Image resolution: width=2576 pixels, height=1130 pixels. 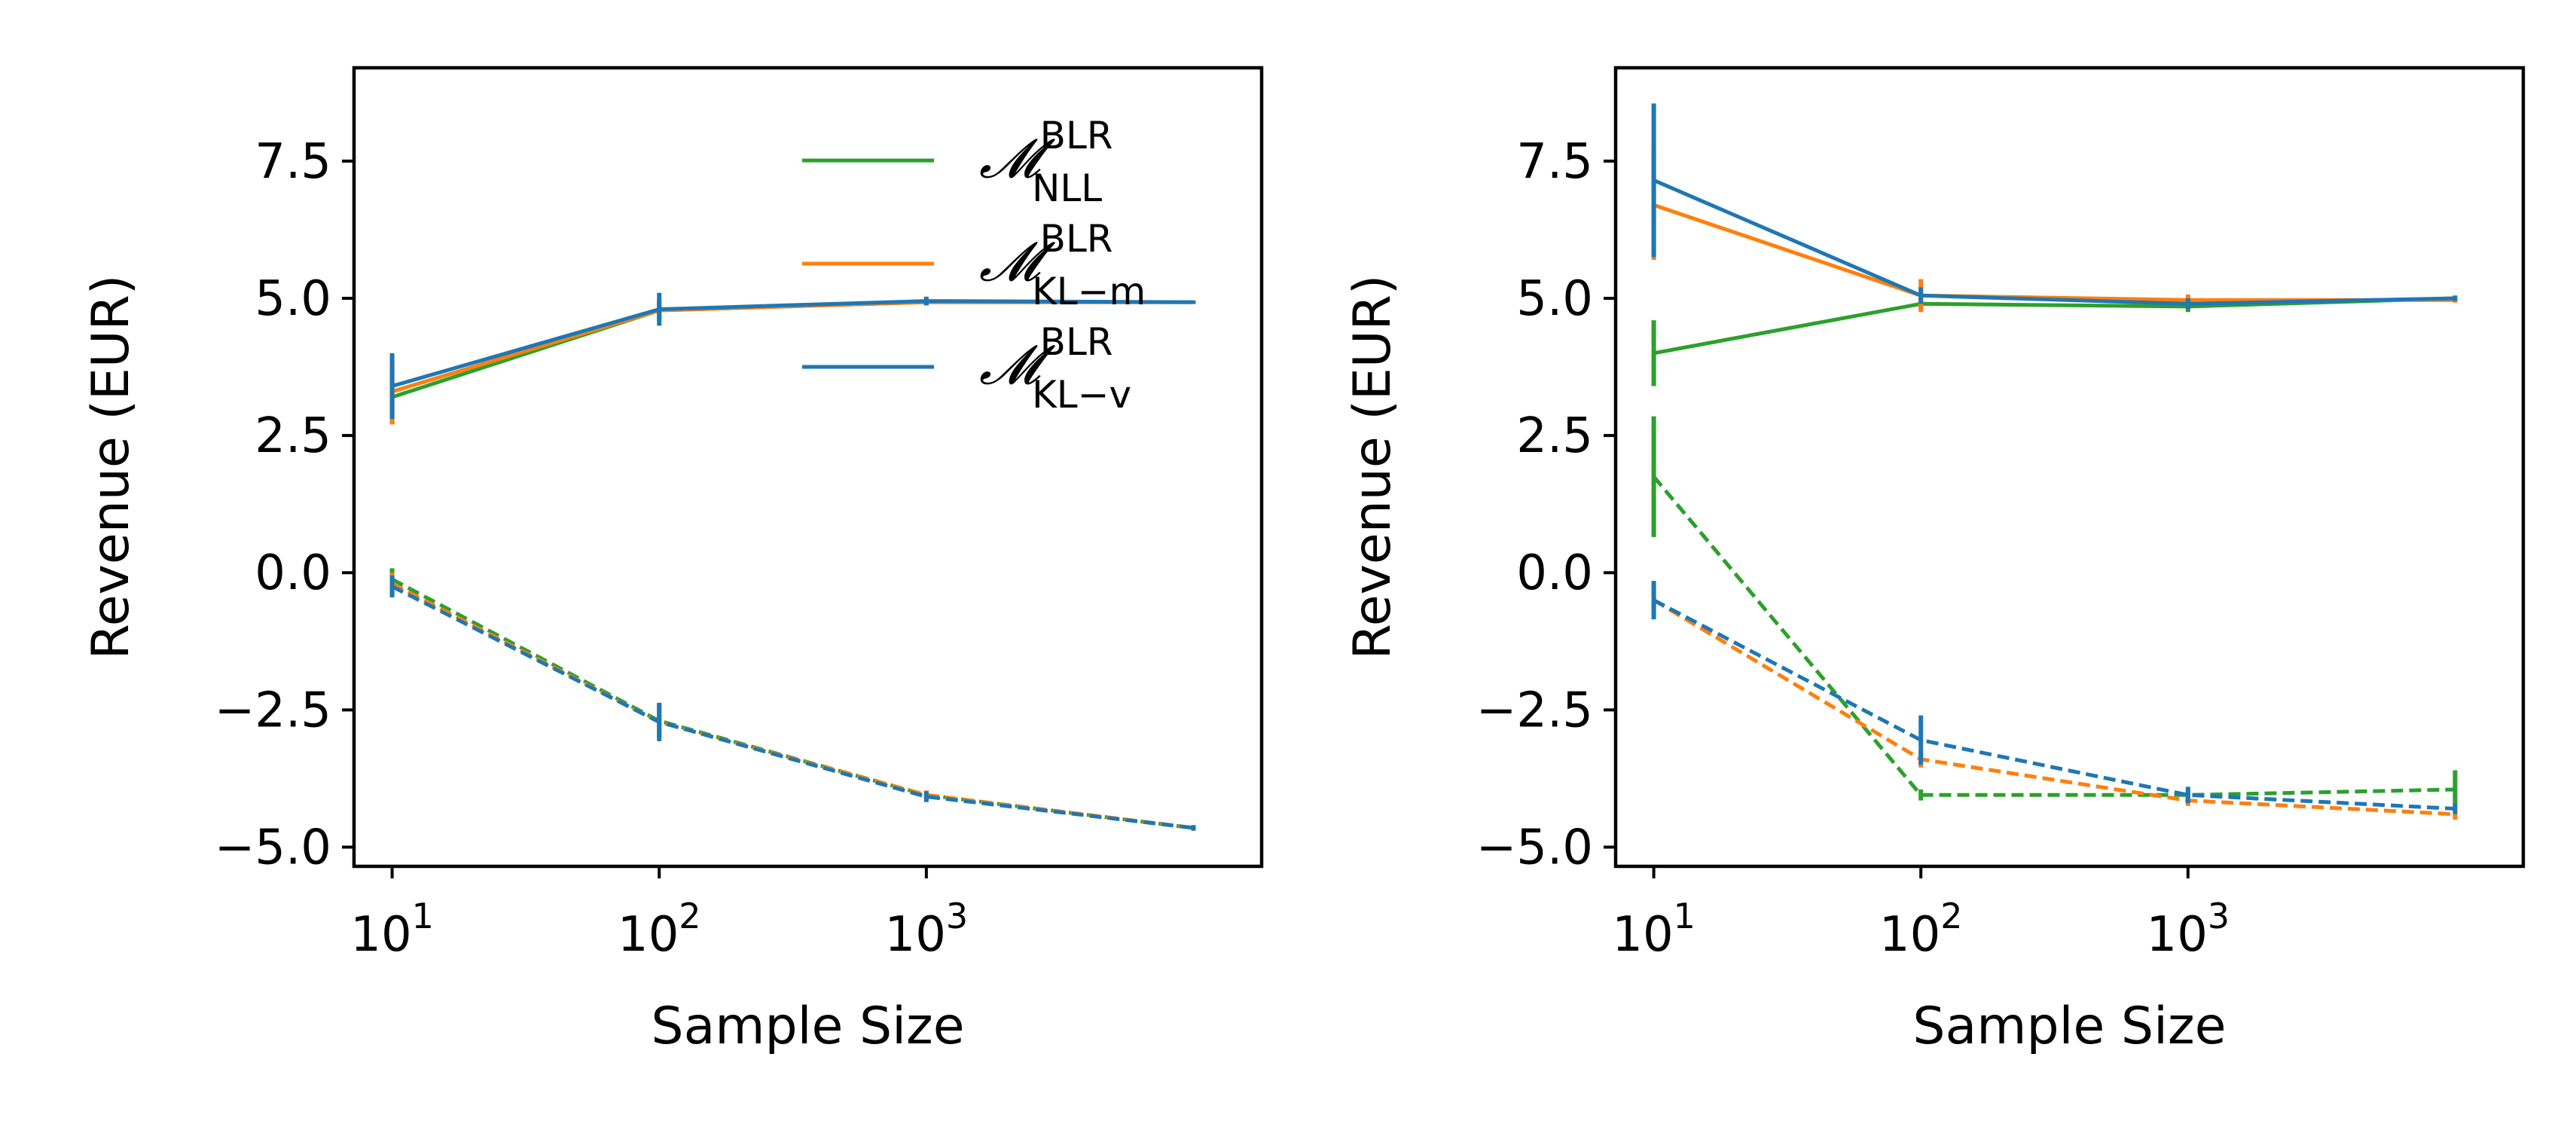 What do you see at coordinates (1055, 368) in the screenshot?
I see `legend-label: 𝓜BLR KL−v` at bounding box center [1055, 368].